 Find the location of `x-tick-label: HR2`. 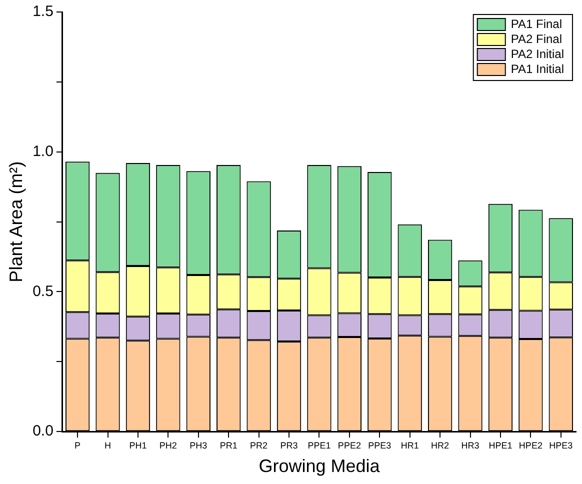

x-tick-label: HR2 is located at coordinates (440, 445).